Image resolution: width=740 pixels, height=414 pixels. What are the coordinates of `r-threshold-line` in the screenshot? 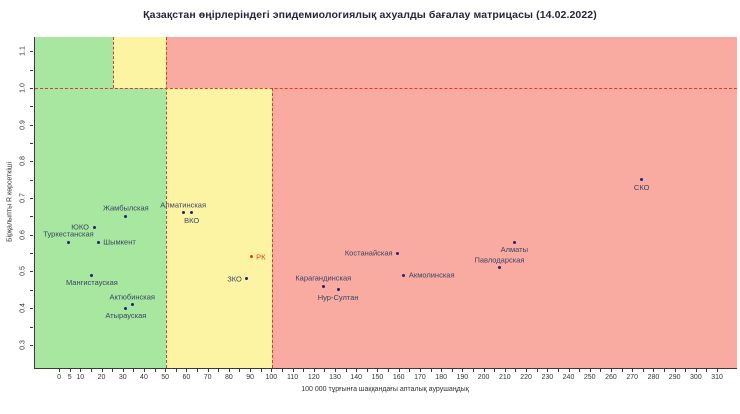 It's located at (386, 88).